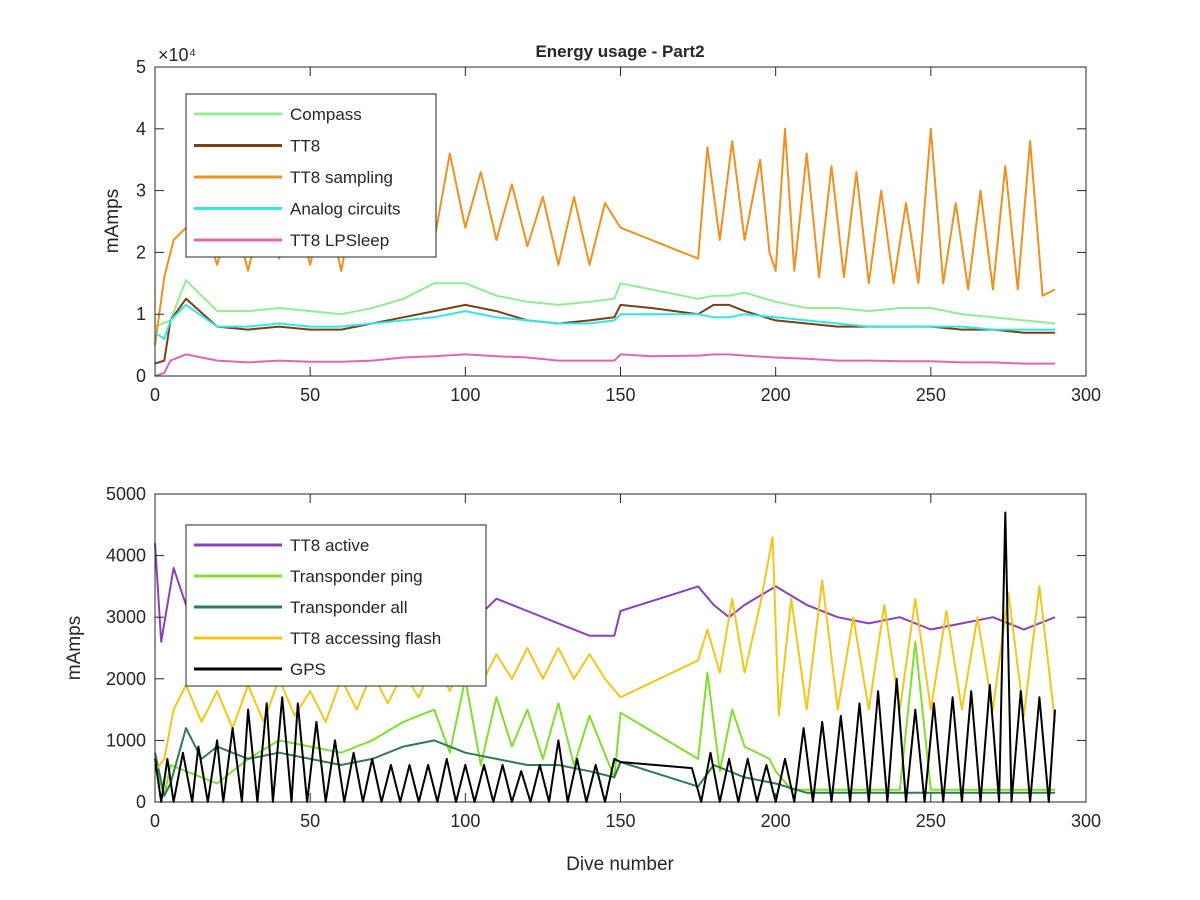  I want to click on chart-title: Energy usage - Part2, so click(619, 51).